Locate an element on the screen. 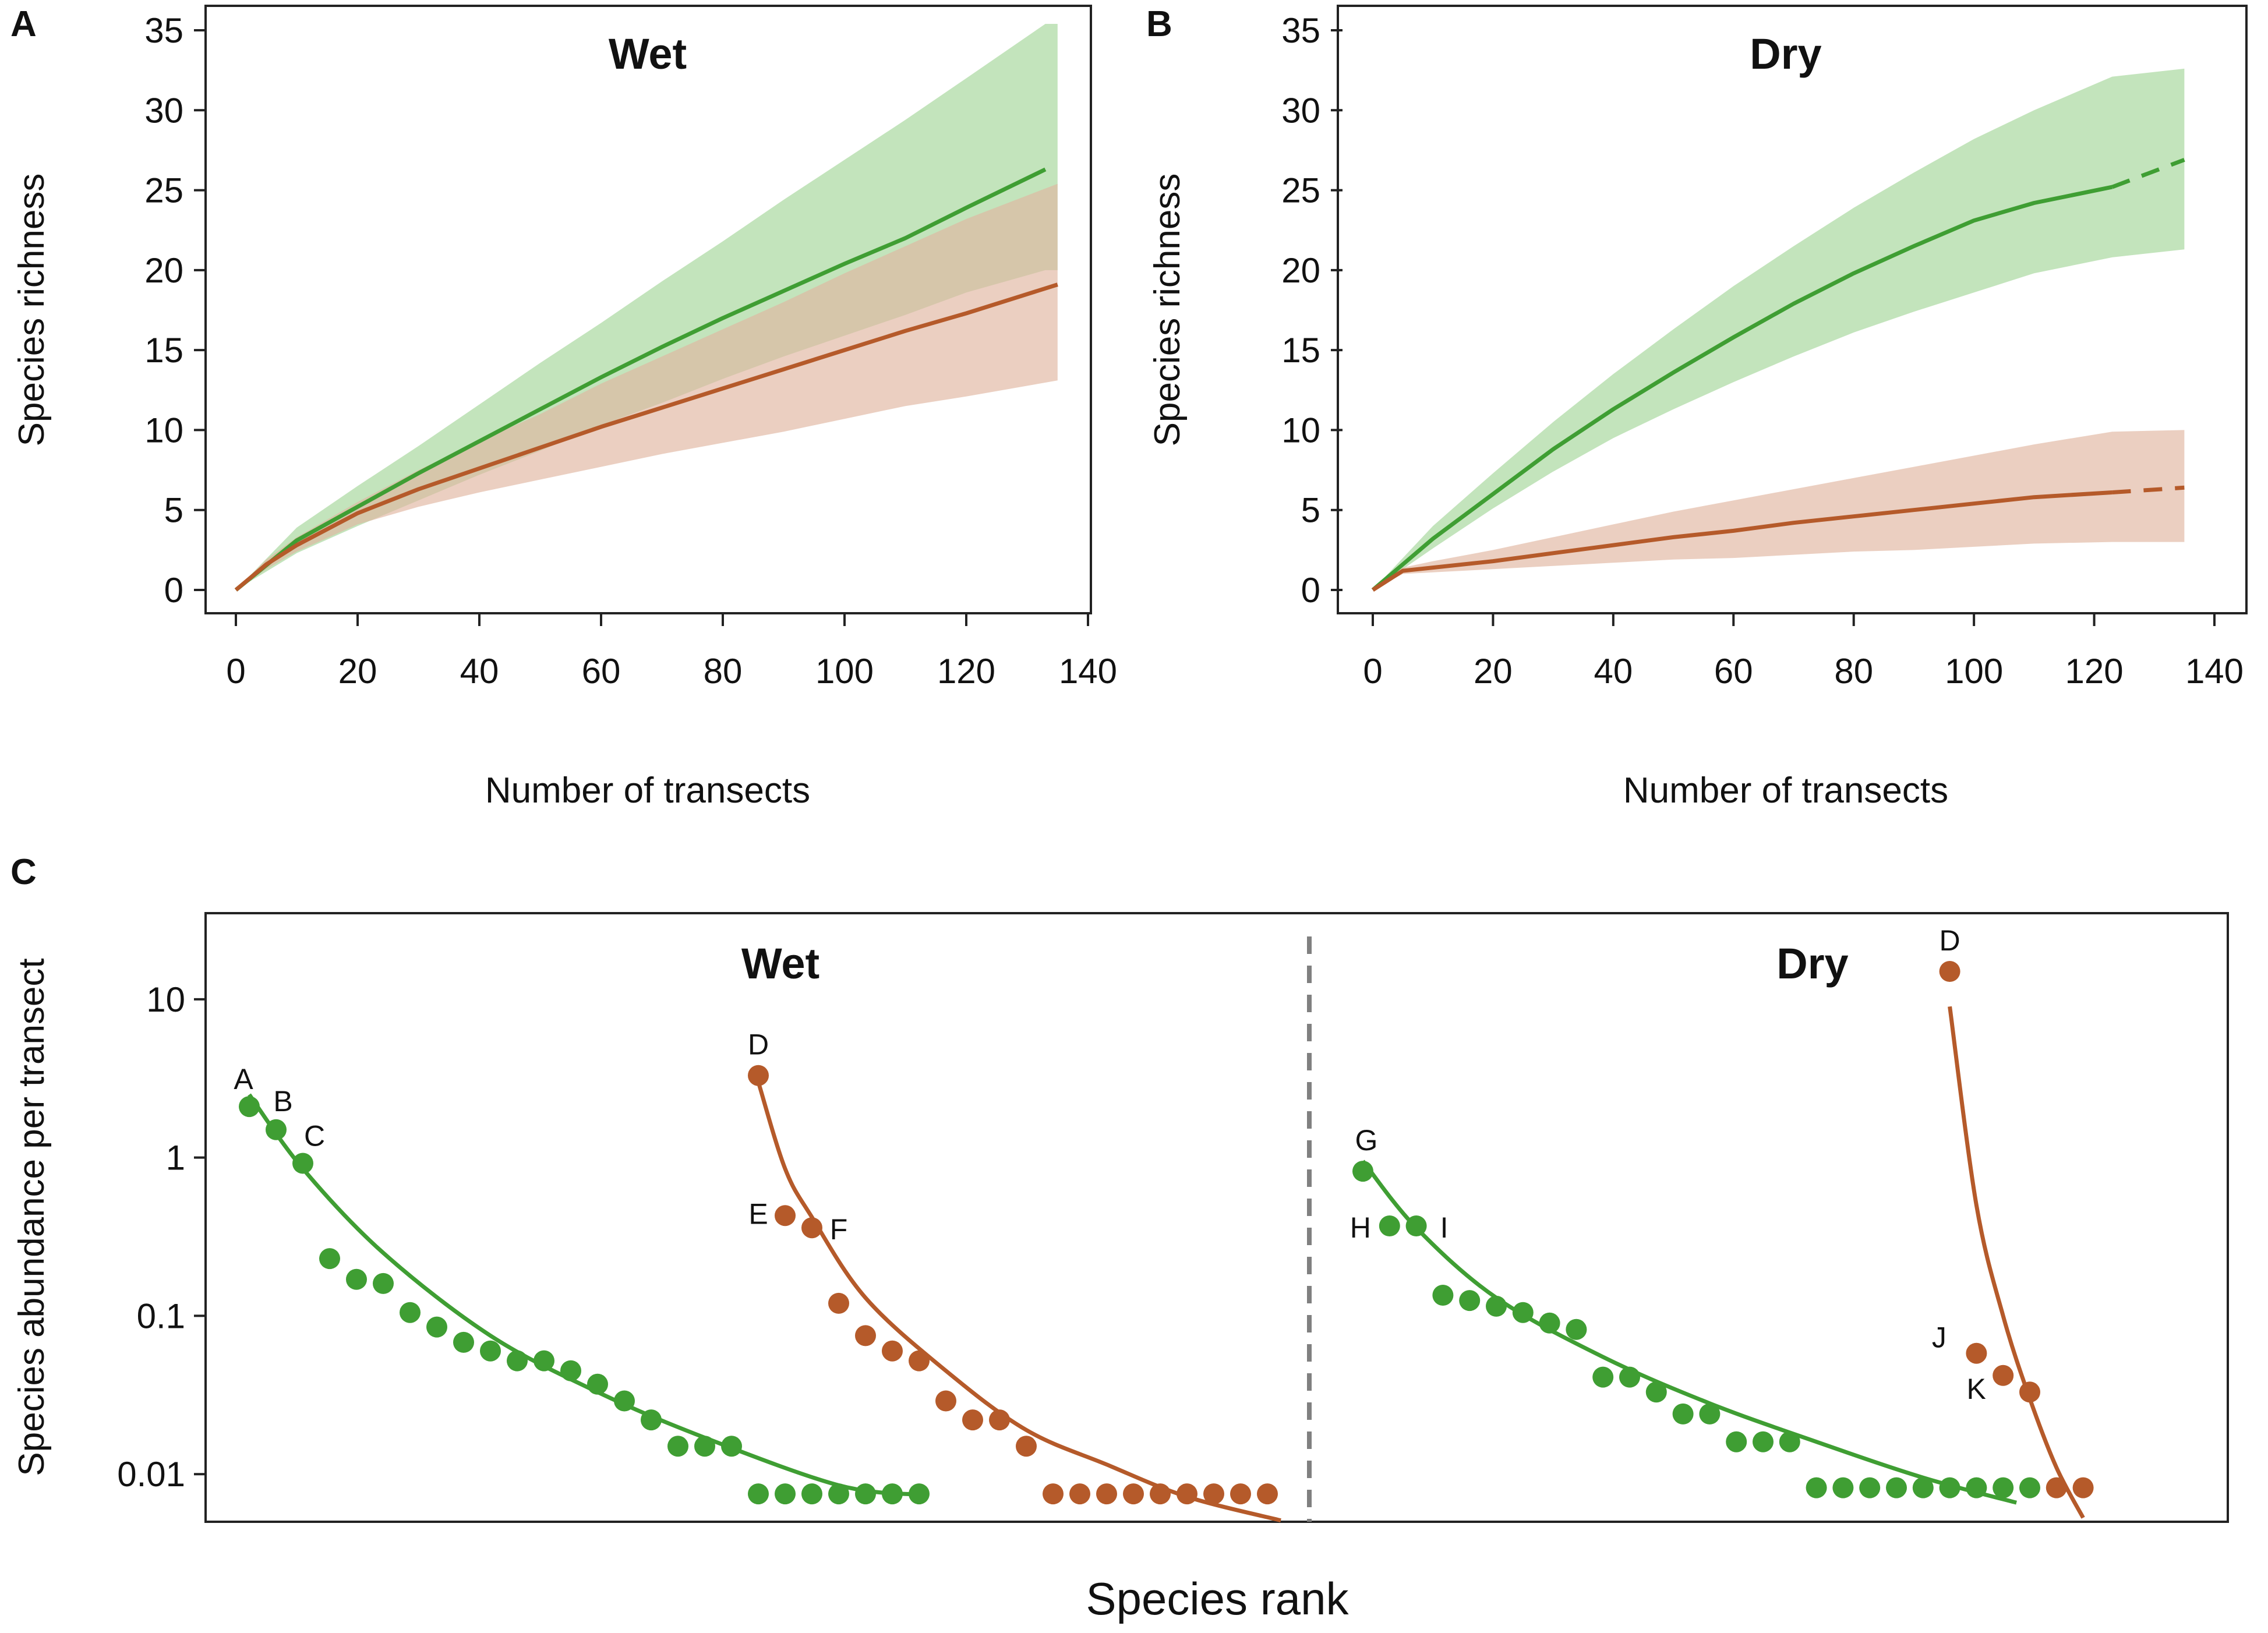  panel-b-x-tick-label: 40 is located at coordinates (1614, 671).